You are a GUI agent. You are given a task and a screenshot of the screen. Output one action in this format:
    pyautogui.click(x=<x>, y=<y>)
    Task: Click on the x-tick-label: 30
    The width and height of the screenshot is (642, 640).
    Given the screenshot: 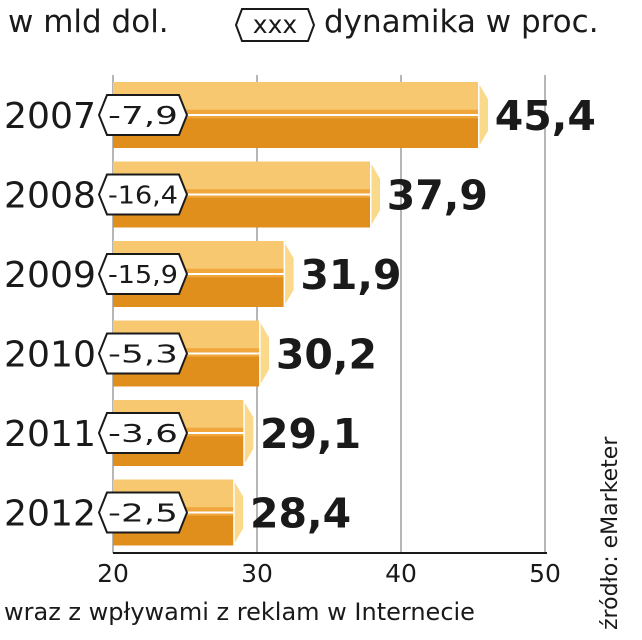 What is the action you would take?
    pyautogui.click(x=257, y=573)
    